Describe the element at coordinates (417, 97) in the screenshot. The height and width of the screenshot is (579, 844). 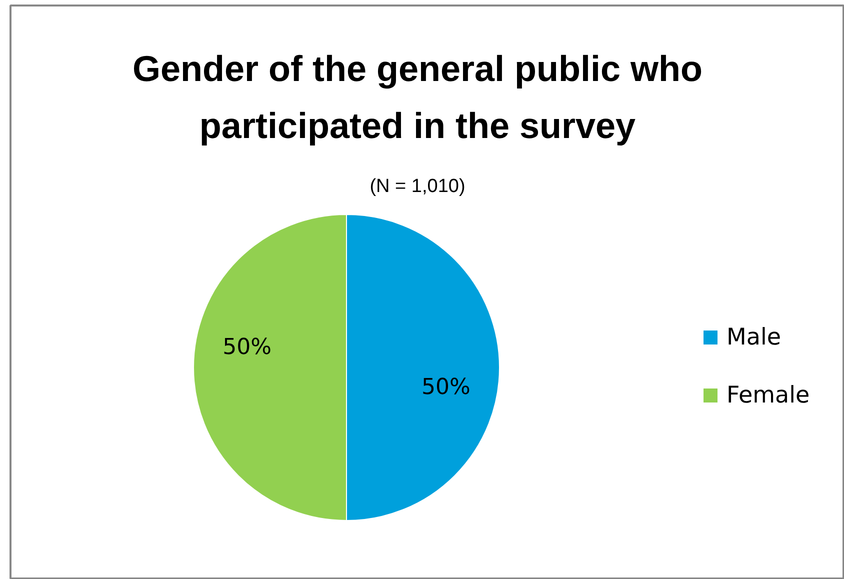
I see `chart-title: Gender of the general public who participated in the survey` at that location.